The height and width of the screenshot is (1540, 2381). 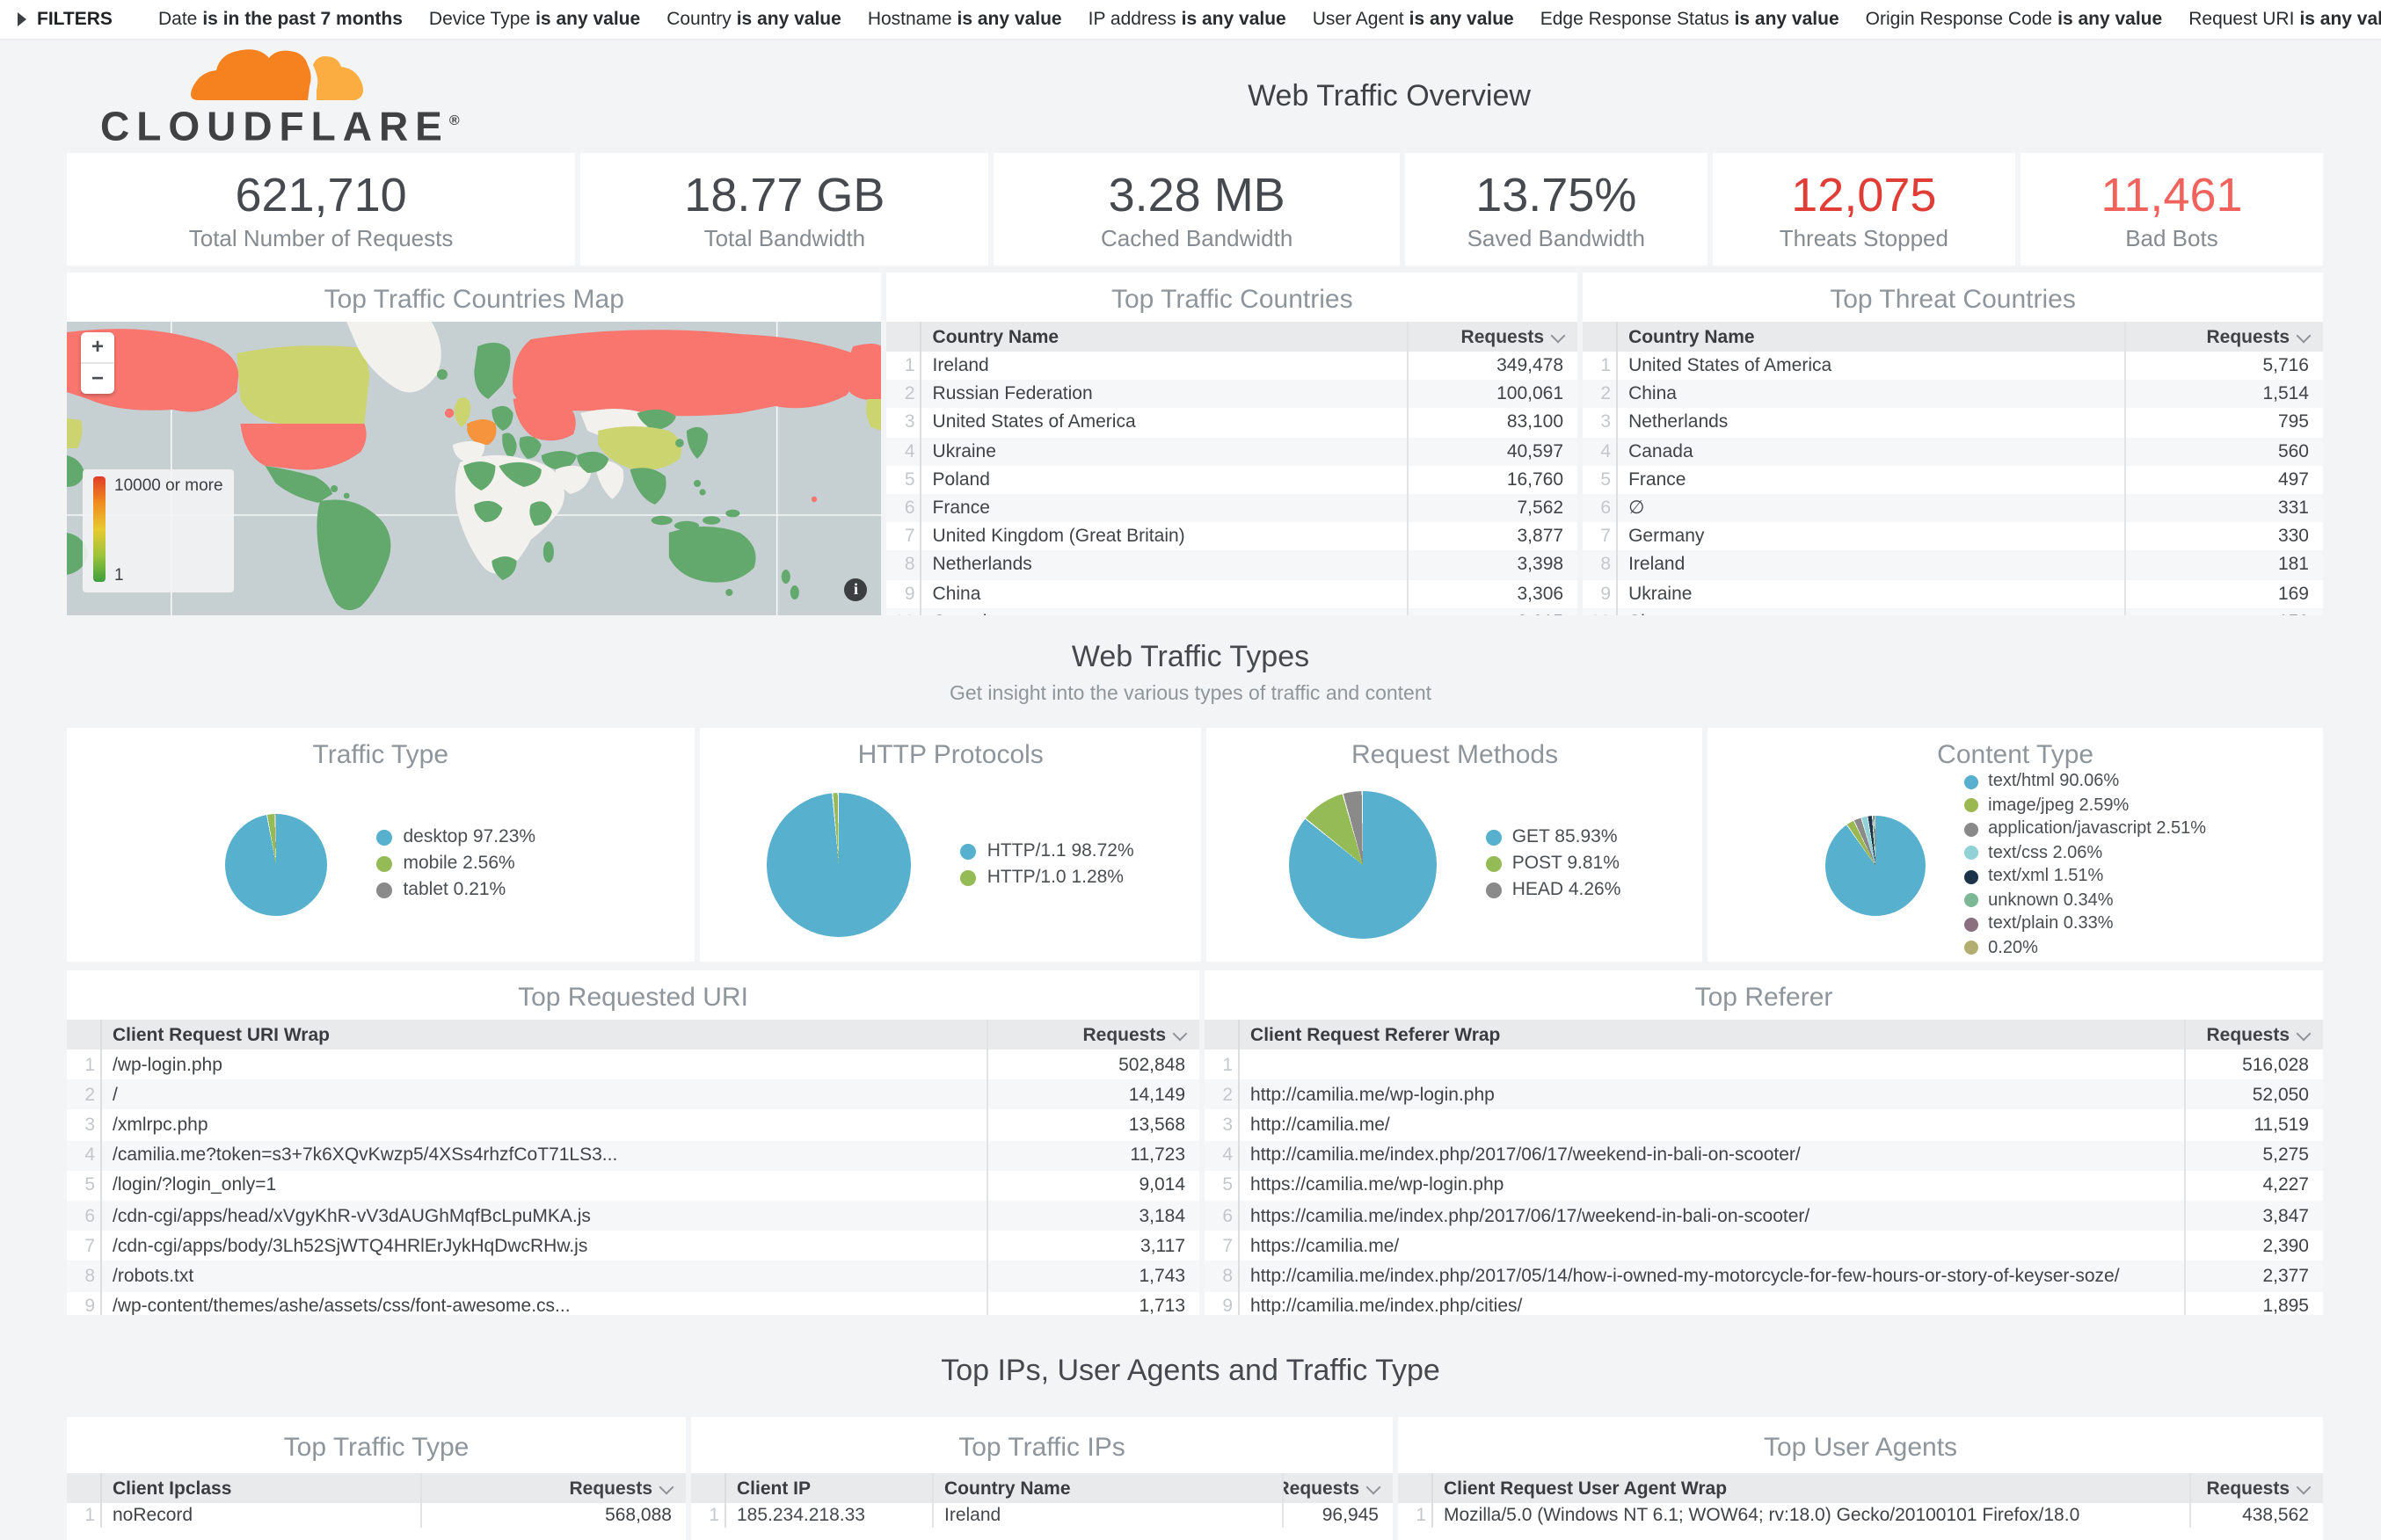 What do you see at coordinates (633, 1094) in the screenshot?
I see `table-row: 2 / 14,149` at bounding box center [633, 1094].